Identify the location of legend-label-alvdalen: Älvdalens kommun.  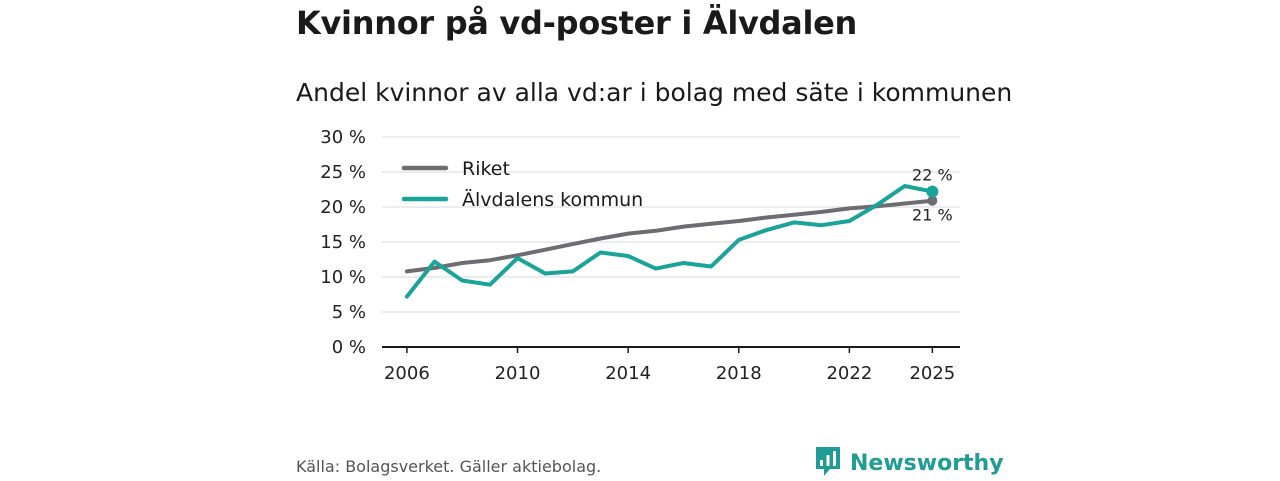
(552, 199).